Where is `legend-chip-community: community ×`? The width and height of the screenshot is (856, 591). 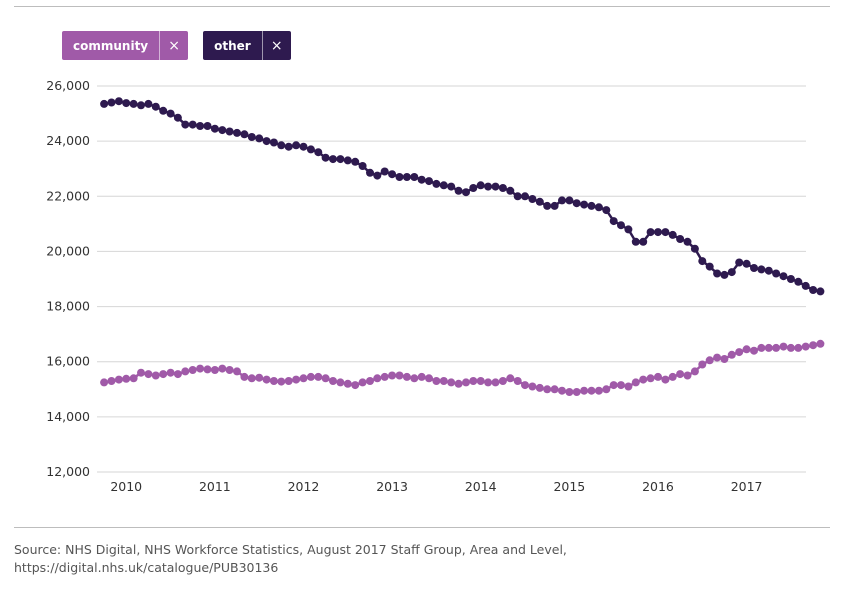
legend-chip-community: community × is located at coordinates (125, 45).